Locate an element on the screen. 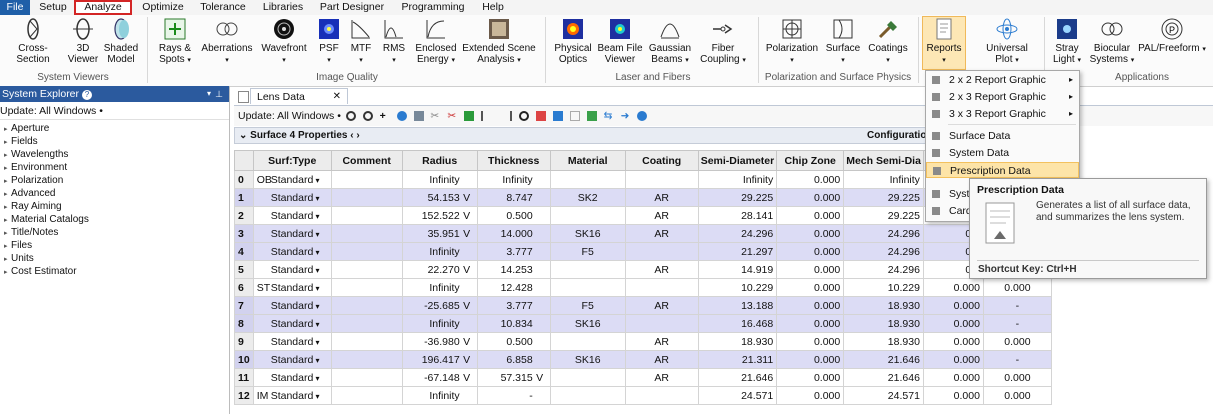 This screenshot has height=414, width=1213. gaussian-beams-button: Gaussian Beams ▾ is located at coordinates (670, 41).